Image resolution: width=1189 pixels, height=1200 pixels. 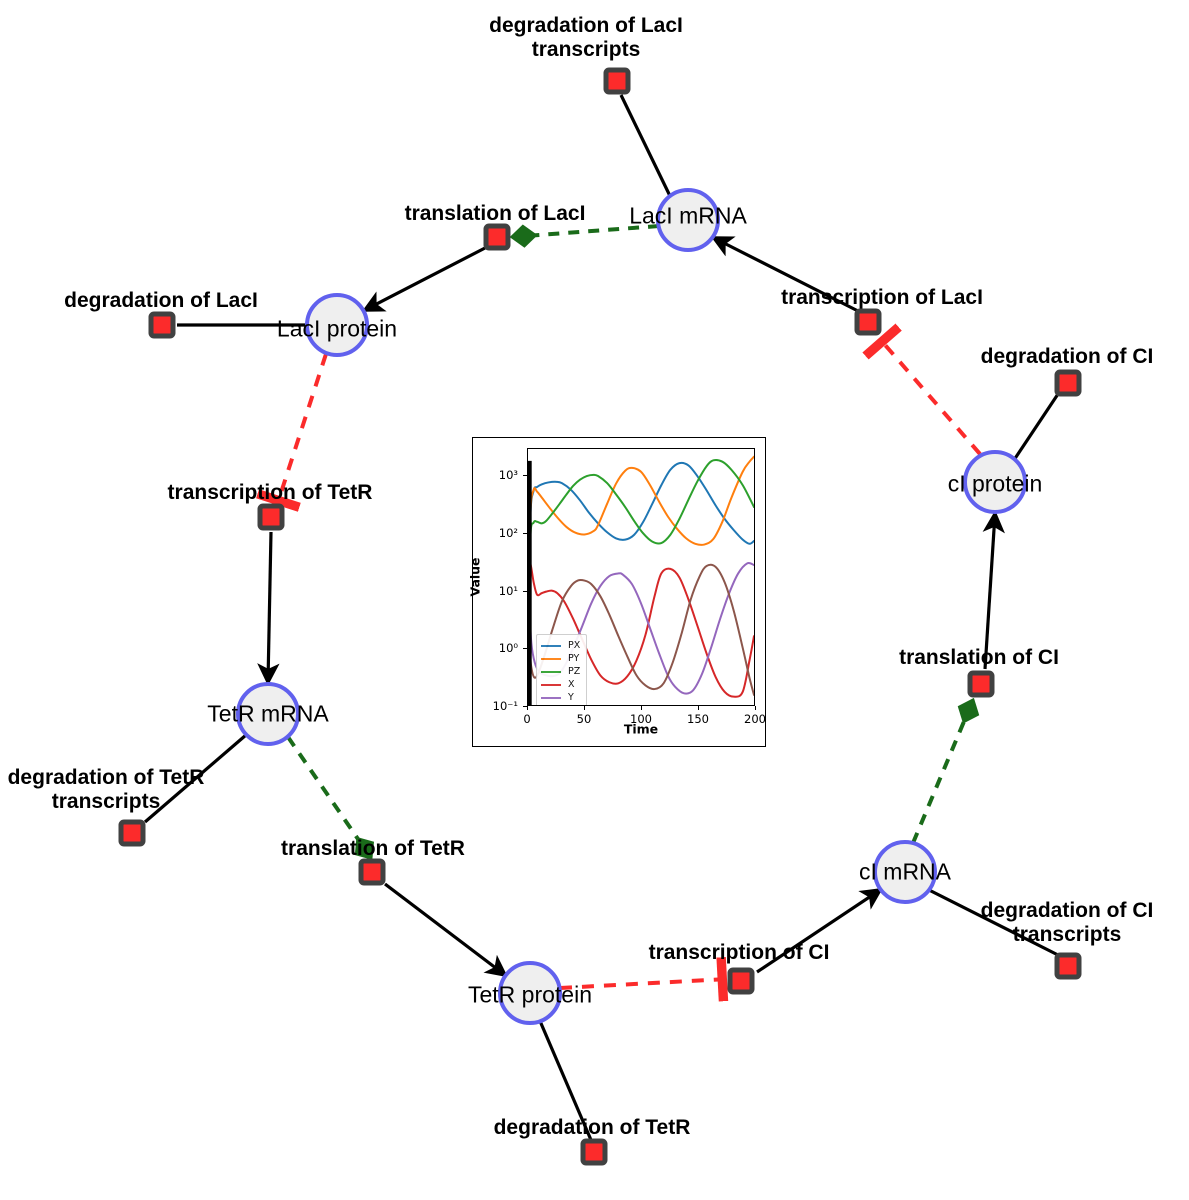 I want to click on chart-y-tick-4: 10³, so click(x=508, y=475).